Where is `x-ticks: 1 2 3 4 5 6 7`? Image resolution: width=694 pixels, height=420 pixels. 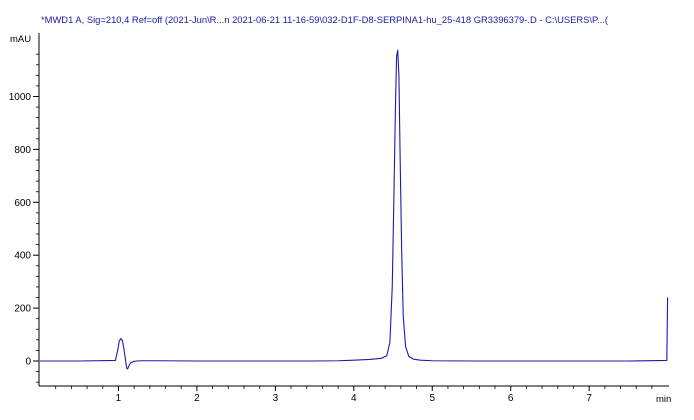
x-ticks: 1 2 3 4 5 6 7 is located at coordinates (354, 395).